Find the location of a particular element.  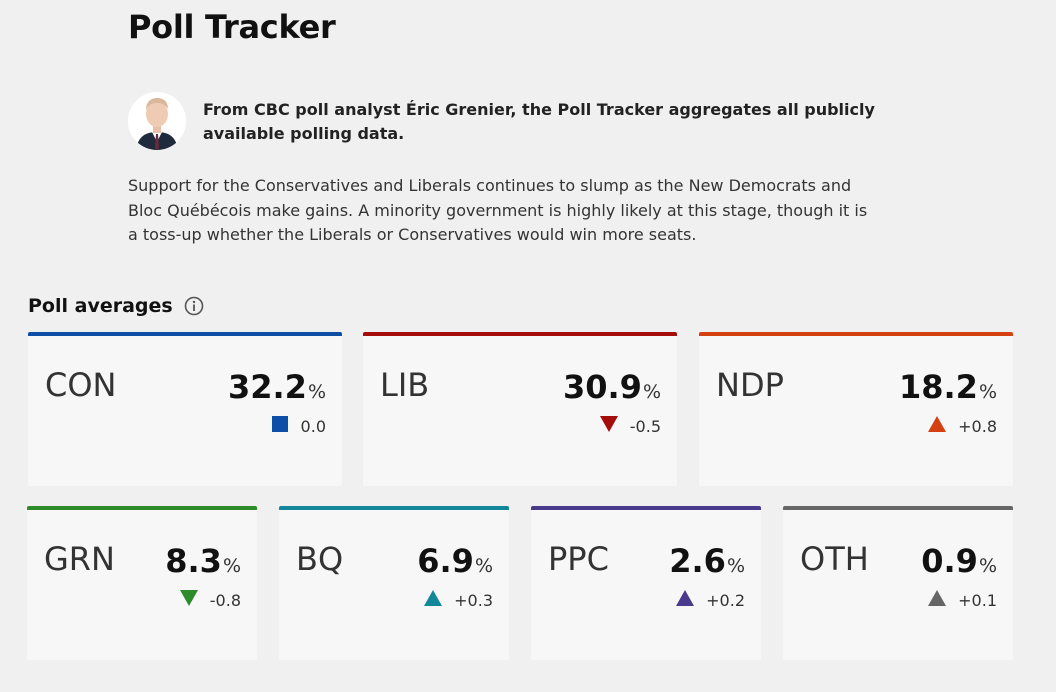

party-change: +0.2 is located at coordinates (710, 600).